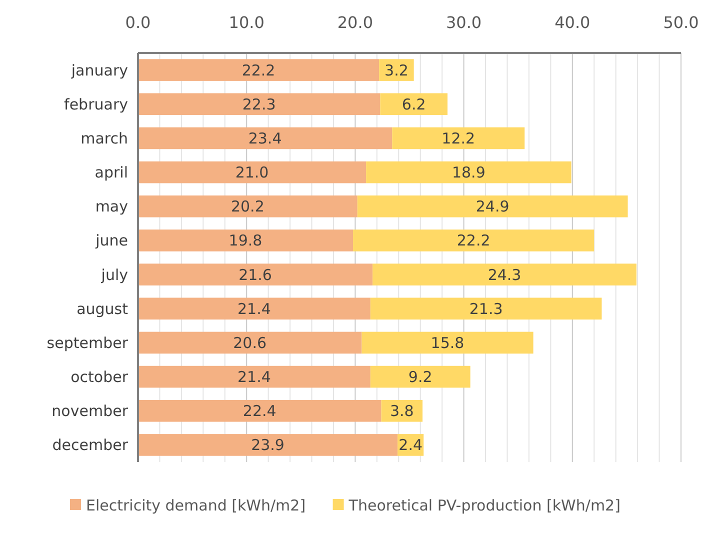 This screenshot has height=535, width=727. I want to click on data-label: 24.9, so click(493, 207).